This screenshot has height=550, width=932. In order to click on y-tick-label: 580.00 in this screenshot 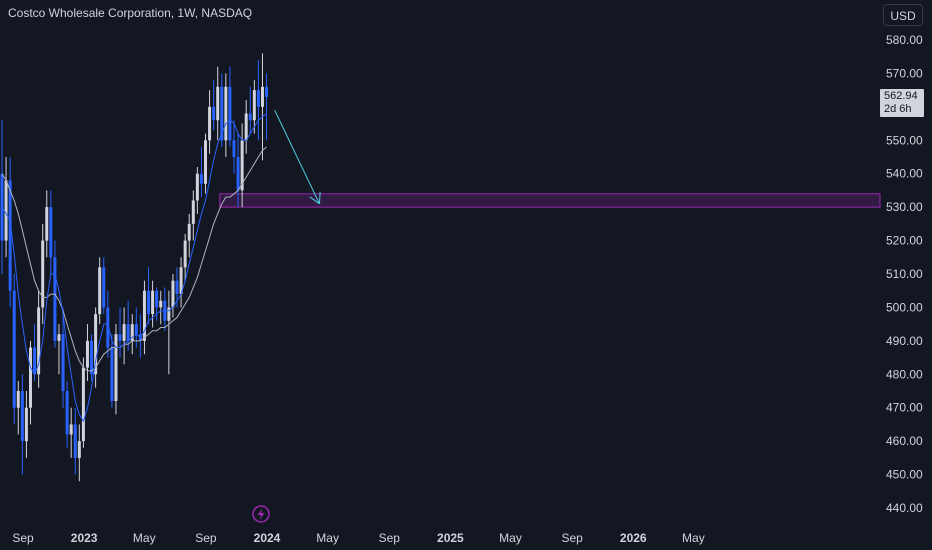, I will do `click(904, 40)`.